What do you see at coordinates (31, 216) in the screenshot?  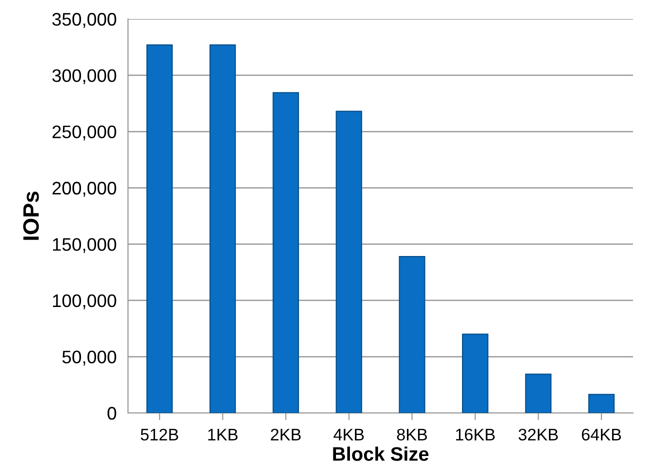 I see `y-axis-title: IOPs` at bounding box center [31, 216].